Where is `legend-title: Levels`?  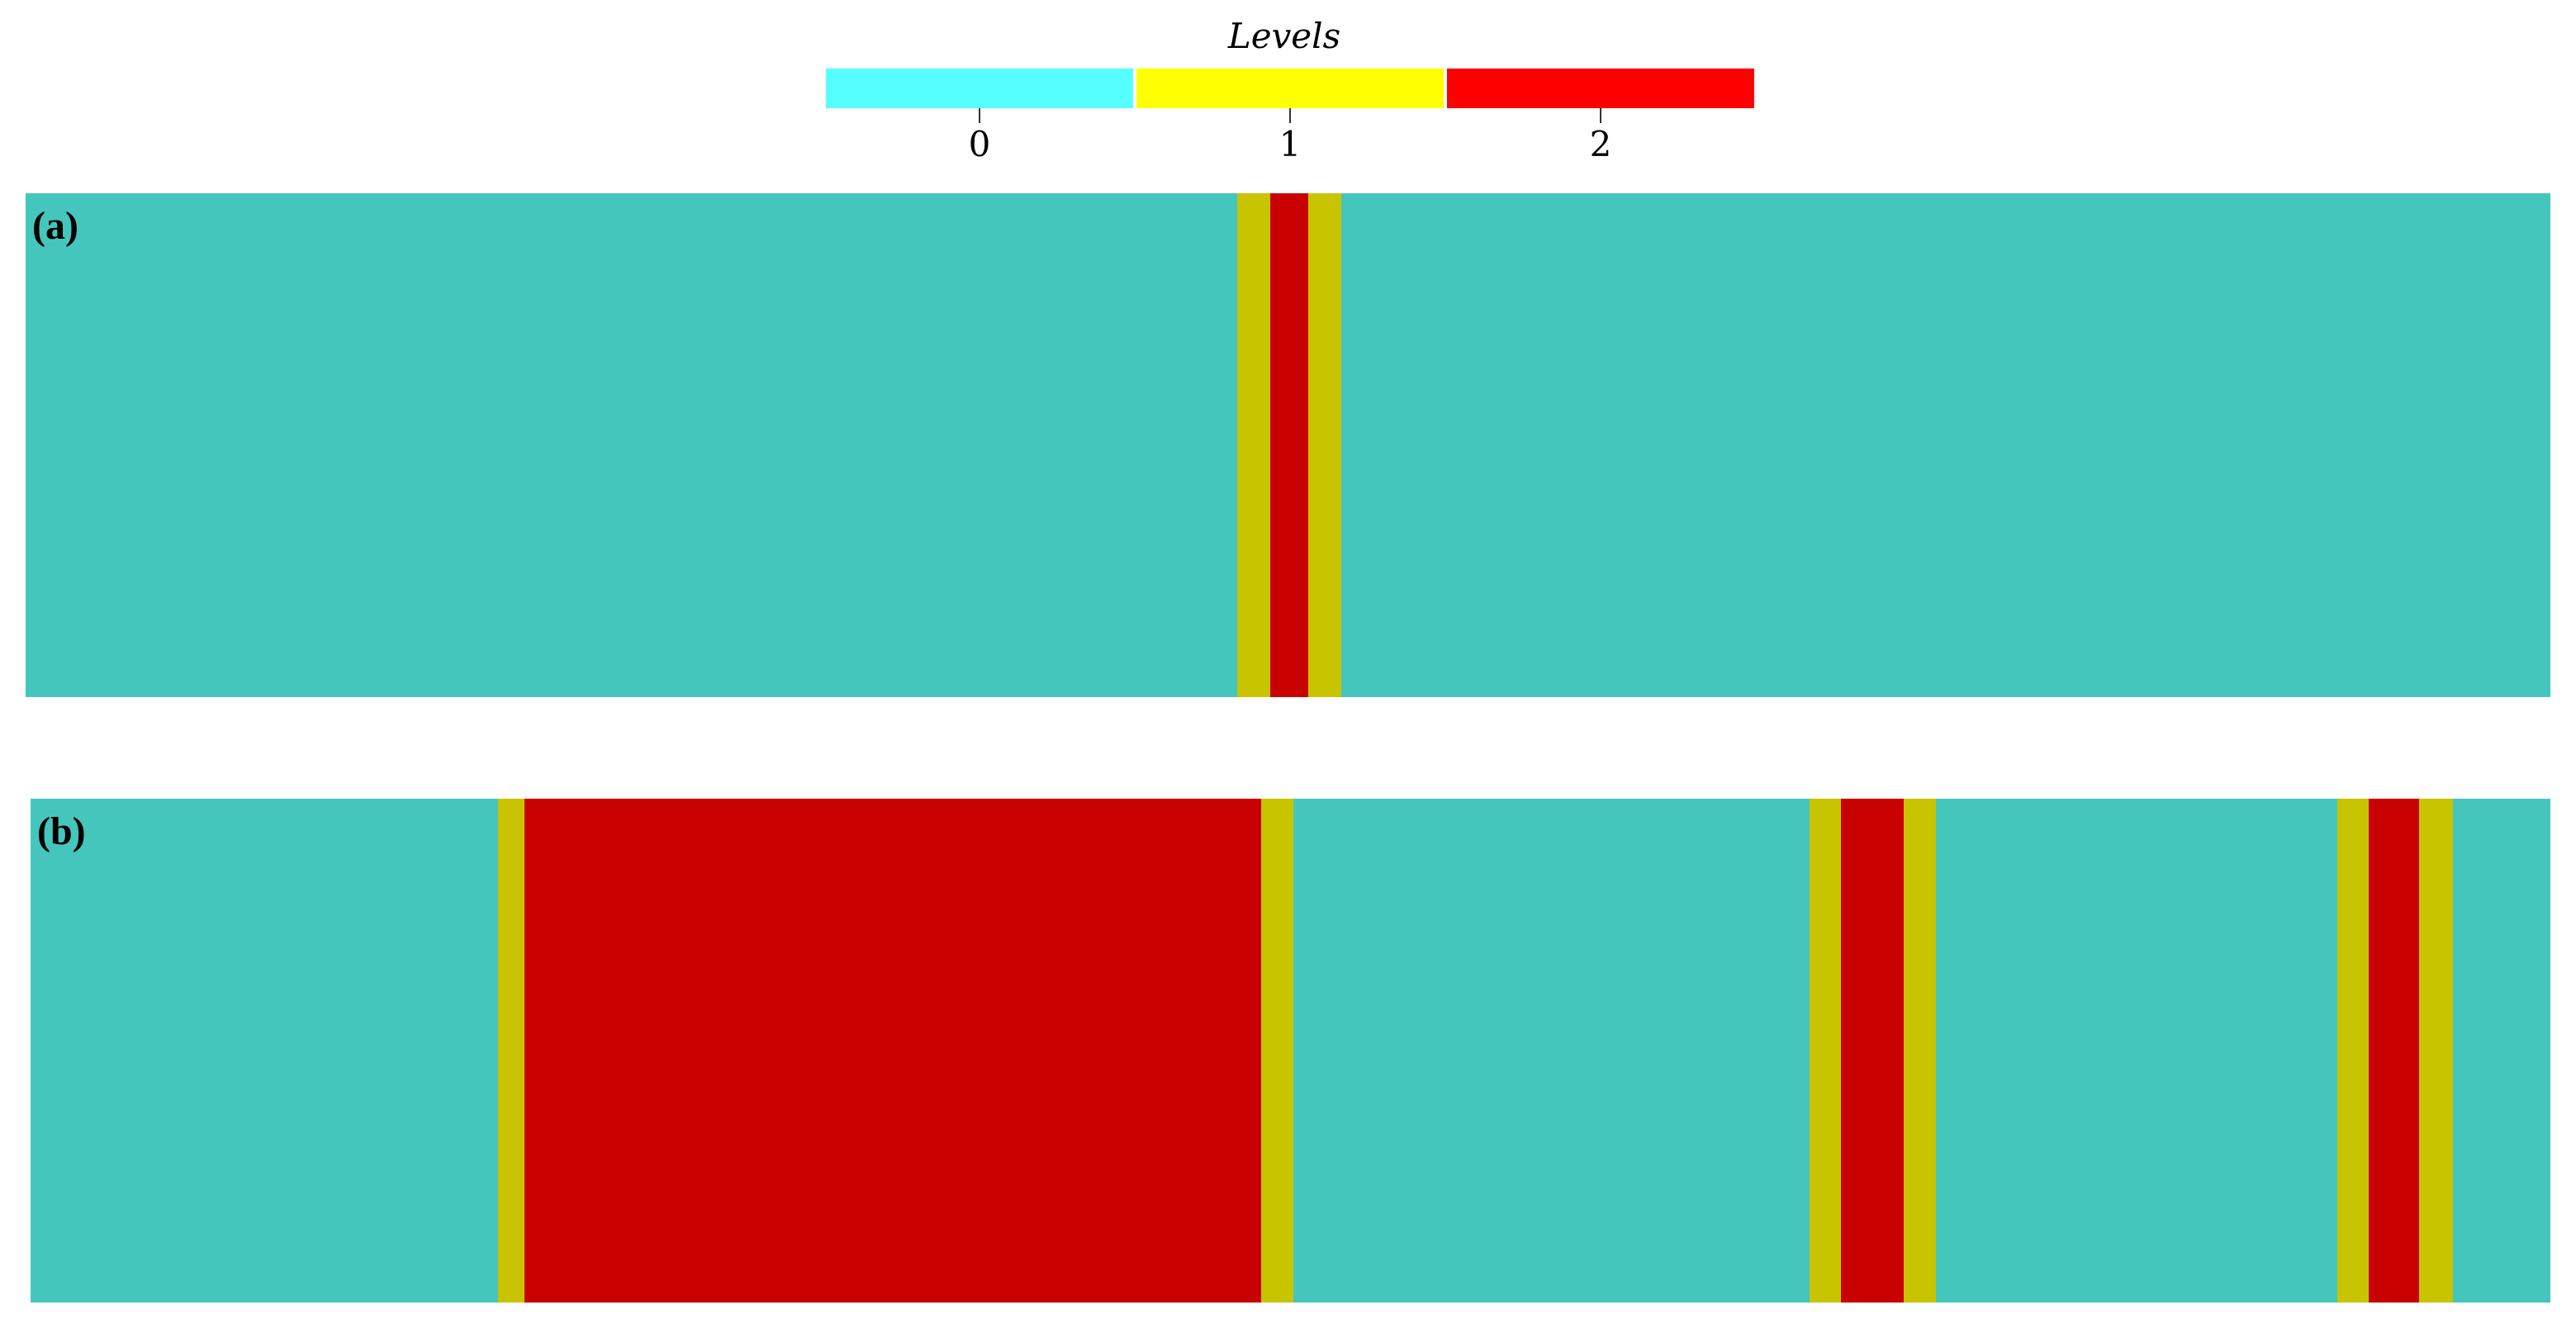
legend-title: Levels is located at coordinates (1284, 36).